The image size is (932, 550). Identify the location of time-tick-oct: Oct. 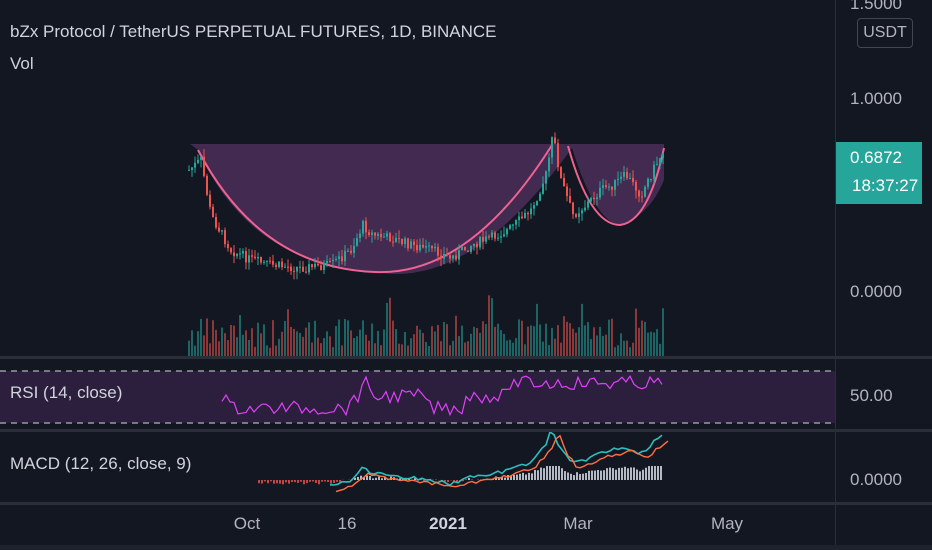
(247, 523).